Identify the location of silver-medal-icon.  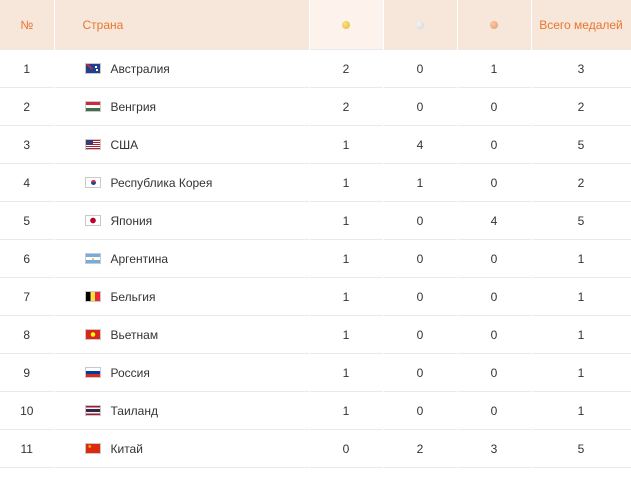
(420, 24).